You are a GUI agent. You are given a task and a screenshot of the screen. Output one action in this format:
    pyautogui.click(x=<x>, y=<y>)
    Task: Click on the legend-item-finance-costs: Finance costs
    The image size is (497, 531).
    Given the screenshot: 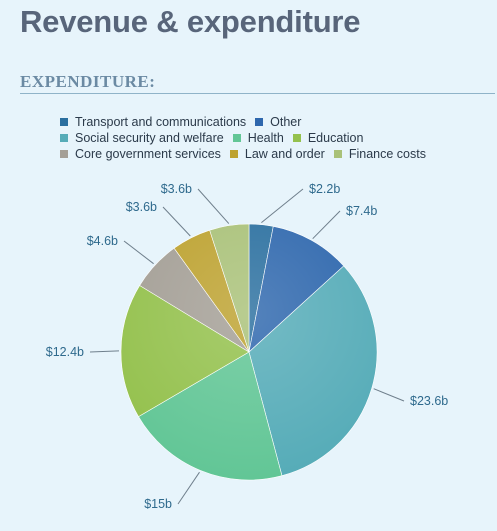 What is the action you would take?
    pyautogui.click(x=379, y=154)
    